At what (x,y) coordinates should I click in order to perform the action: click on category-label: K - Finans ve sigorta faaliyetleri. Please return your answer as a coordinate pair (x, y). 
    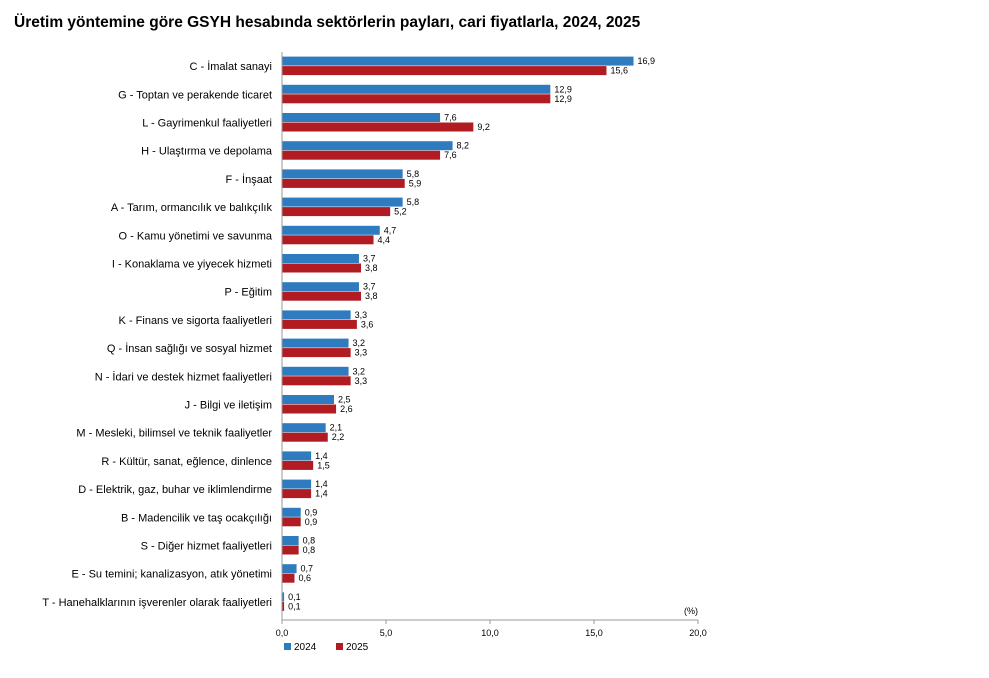
    Looking at the image, I should click on (195, 321).